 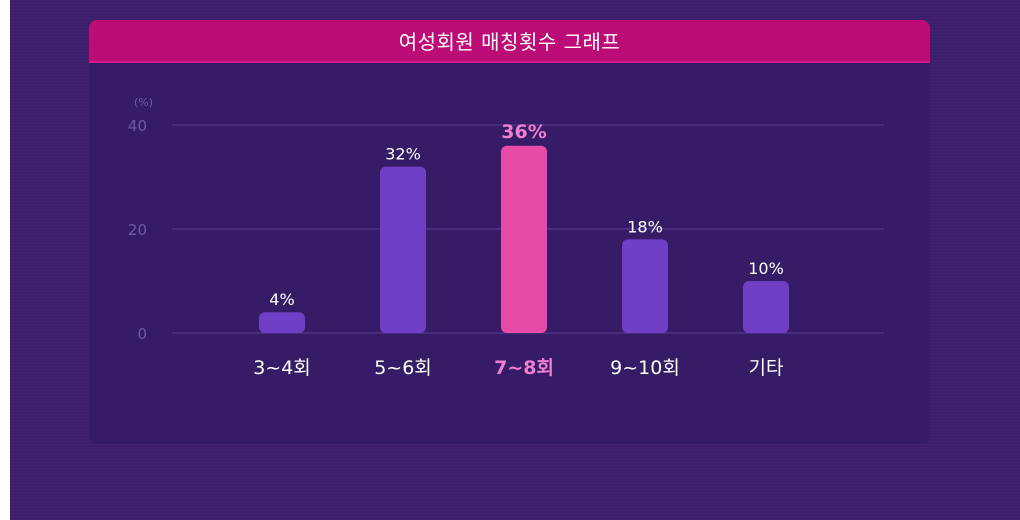 I want to click on x-tick-label: 3~4회, so click(x=282, y=368).